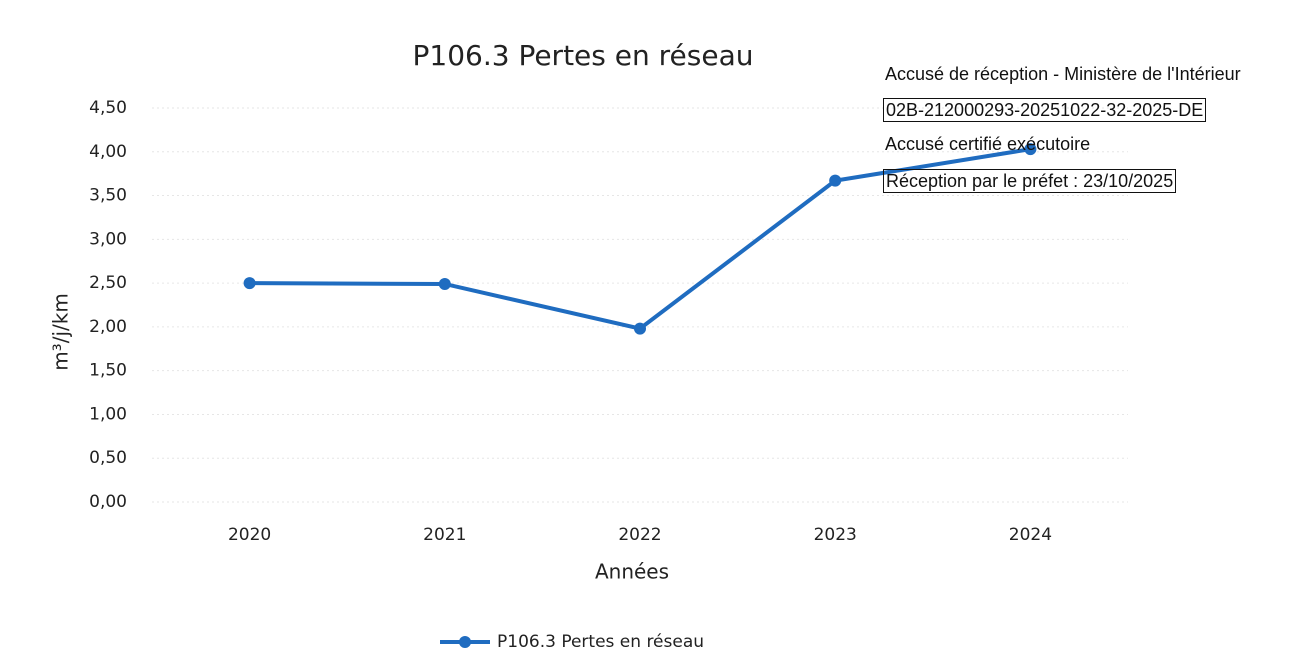 The image size is (1306, 654). What do you see at coordinates (108, 196) in the screenshot?
I see `y-tick-label: 3,50` at bounding box center [108, 196].